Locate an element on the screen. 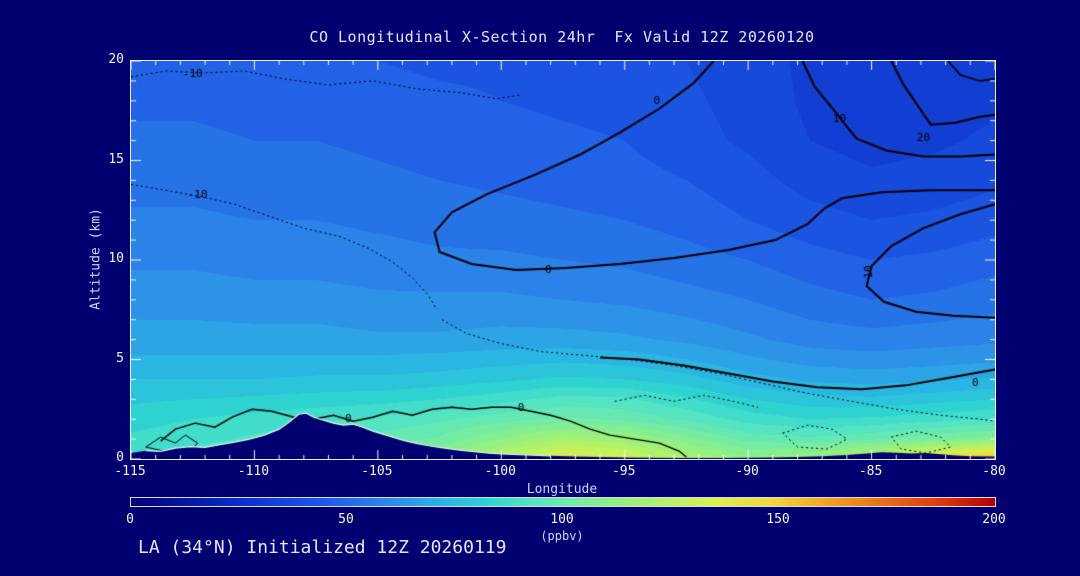  x-tick-label: -85 is located at coordinates (870, 471).